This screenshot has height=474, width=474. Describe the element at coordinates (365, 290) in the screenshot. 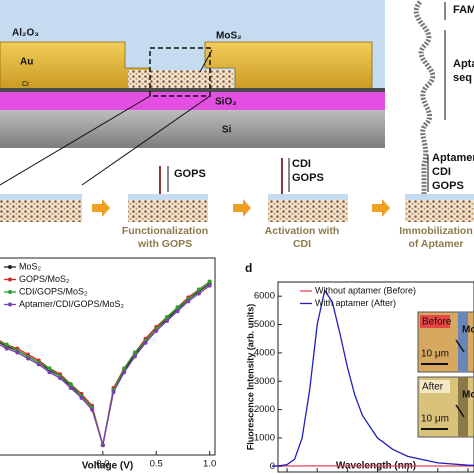

I see `legend-label: Without aptamer (Before)` at that location.